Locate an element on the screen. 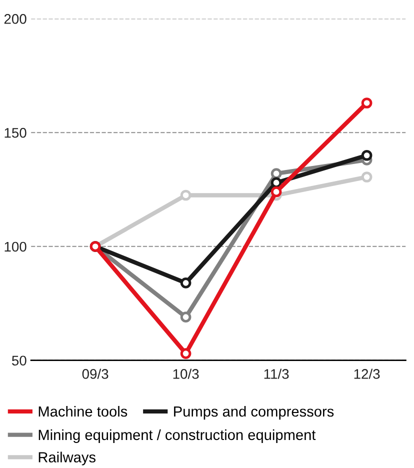 This screenshot has height=468, width=414. legend-label: Machine tools is located at coordinates (83, 411).